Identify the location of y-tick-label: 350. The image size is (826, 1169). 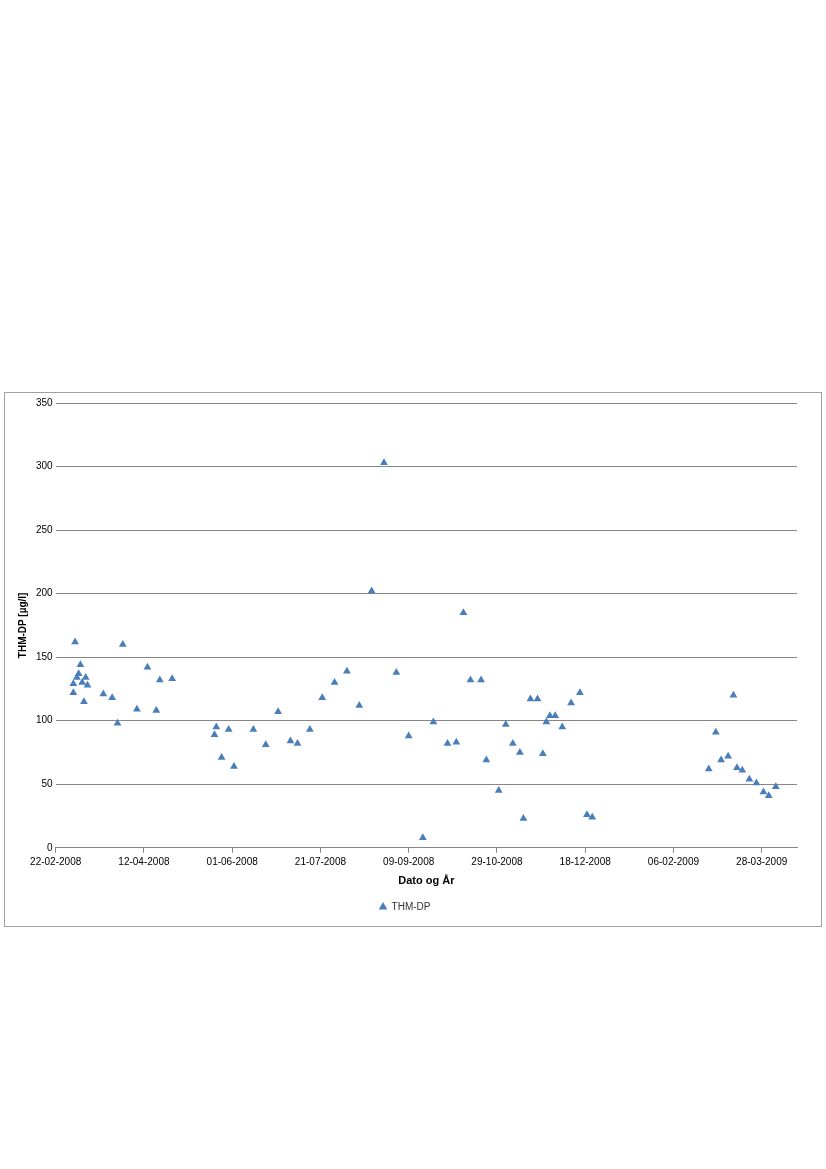
(45, 402).